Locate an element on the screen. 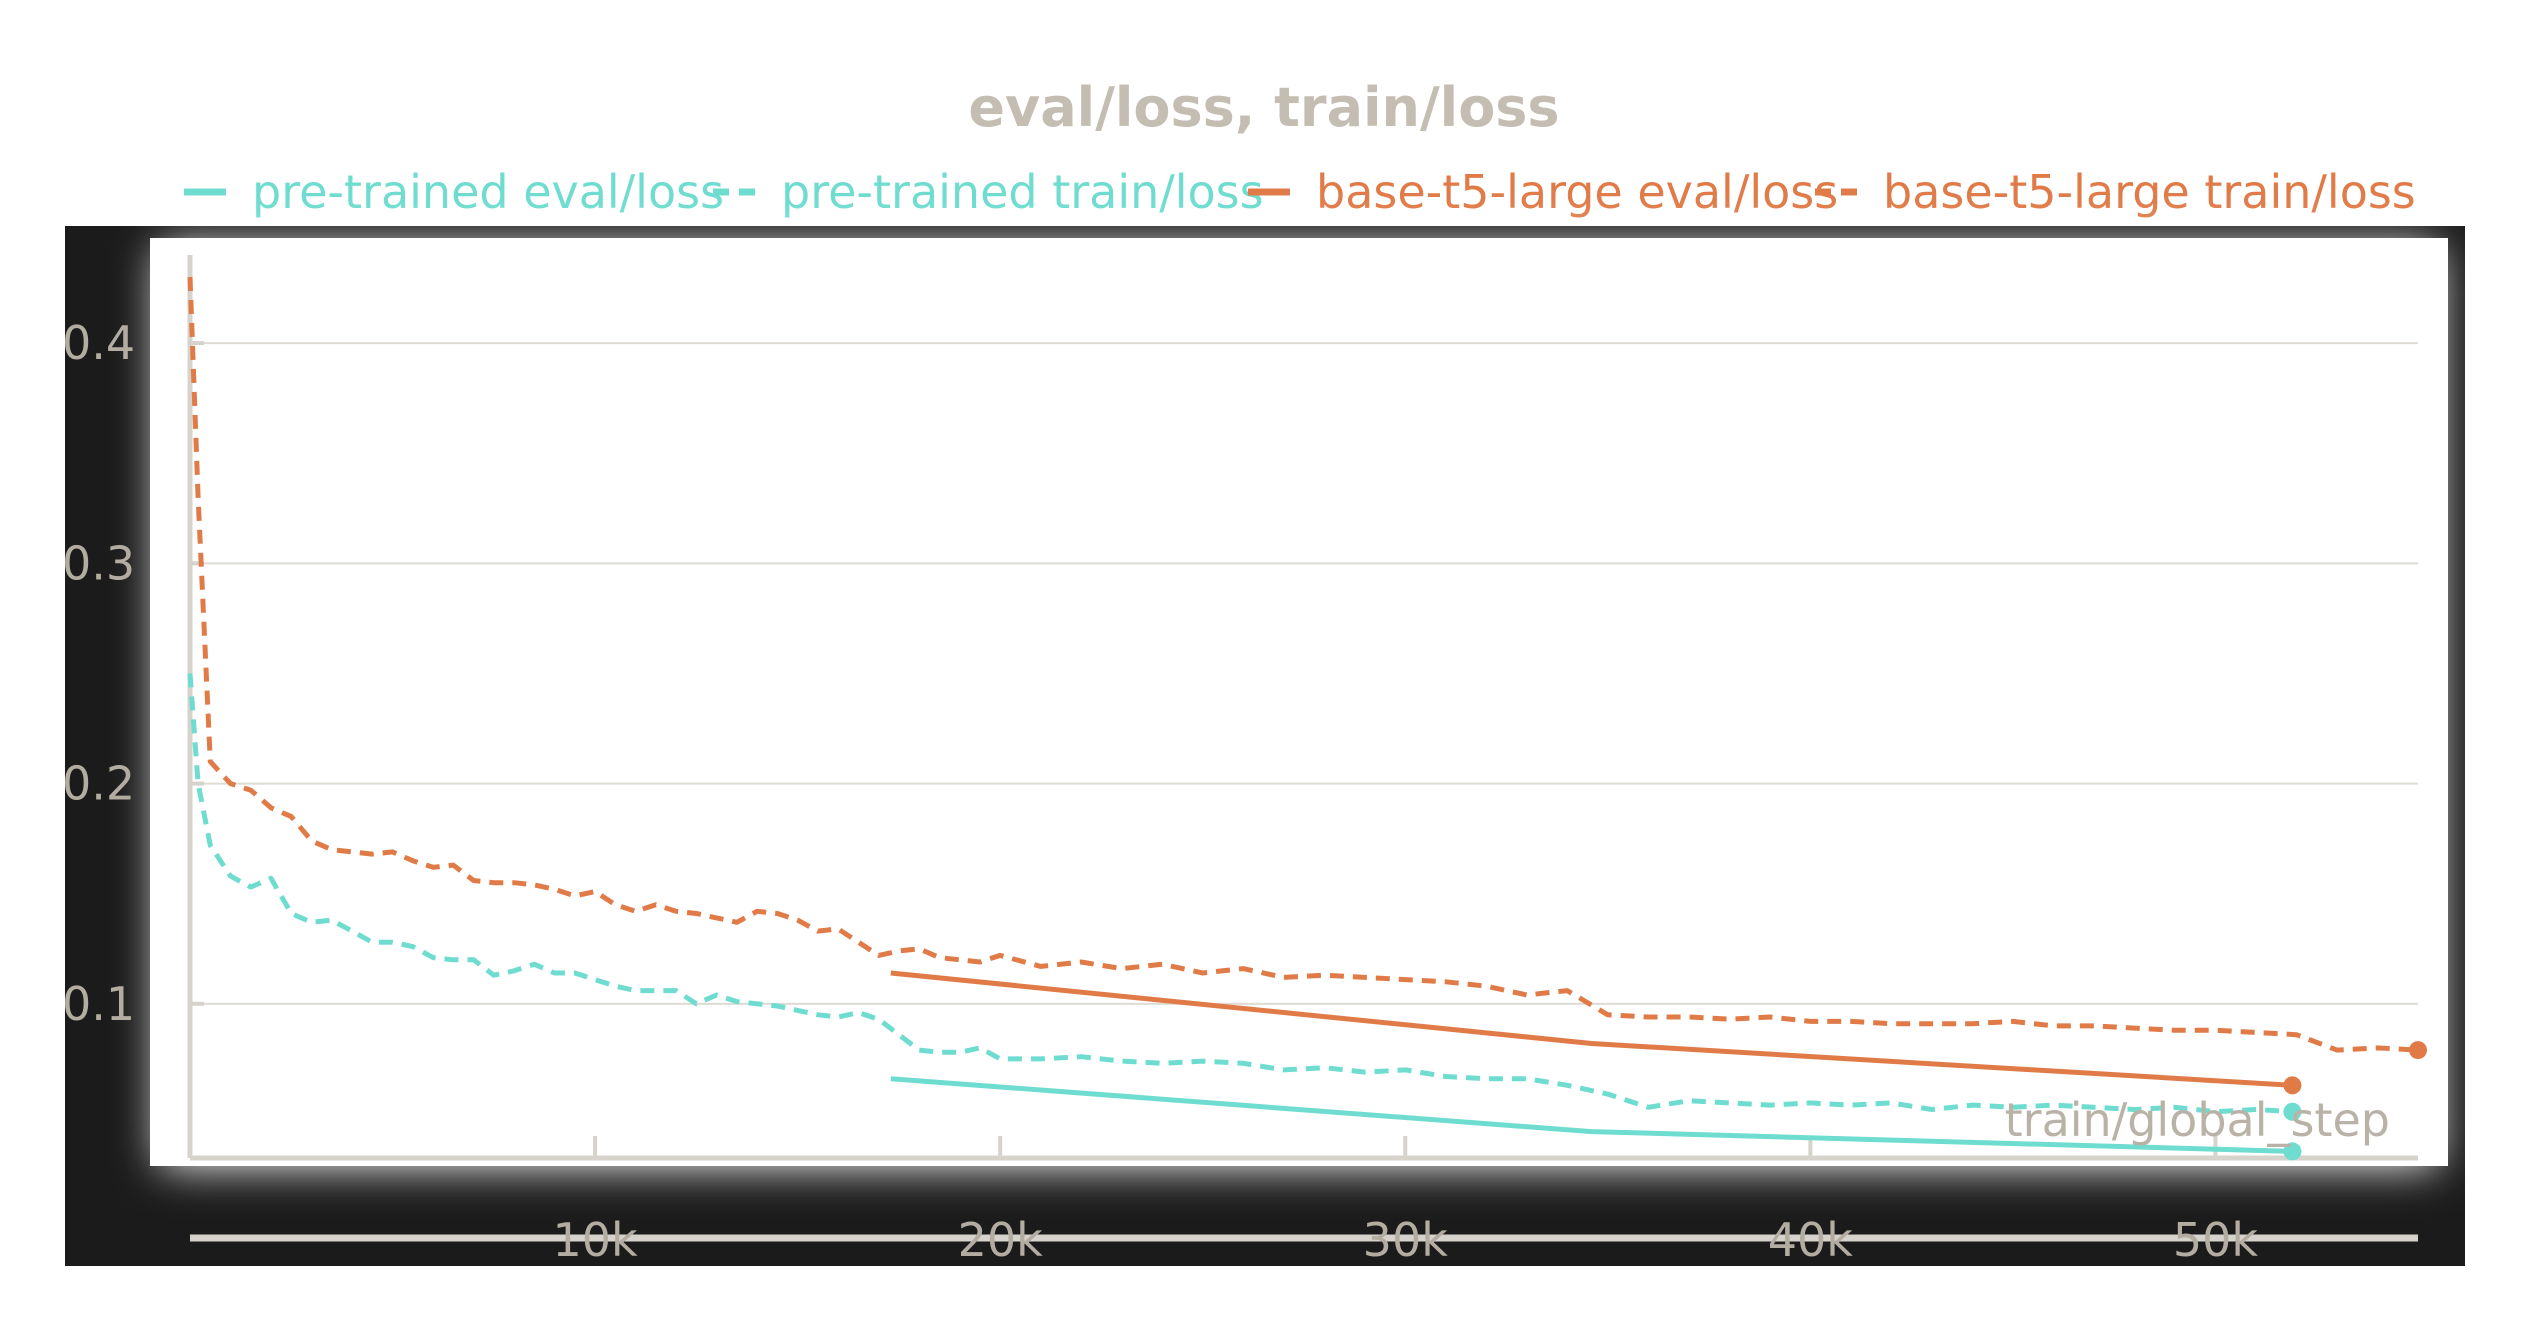 This screenshot has width=2528, height=1332. x-tick-label: 40k is located at coordinates (1811, 1240).